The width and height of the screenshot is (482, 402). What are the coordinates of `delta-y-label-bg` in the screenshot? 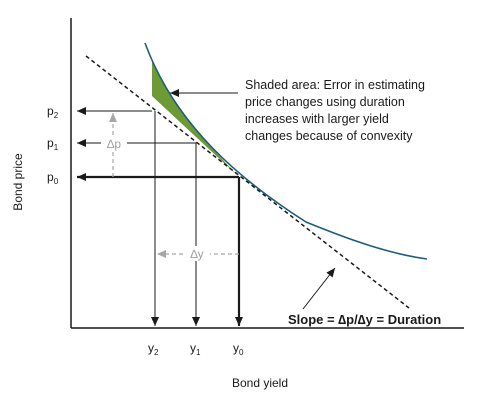 It's located at (197, 253).